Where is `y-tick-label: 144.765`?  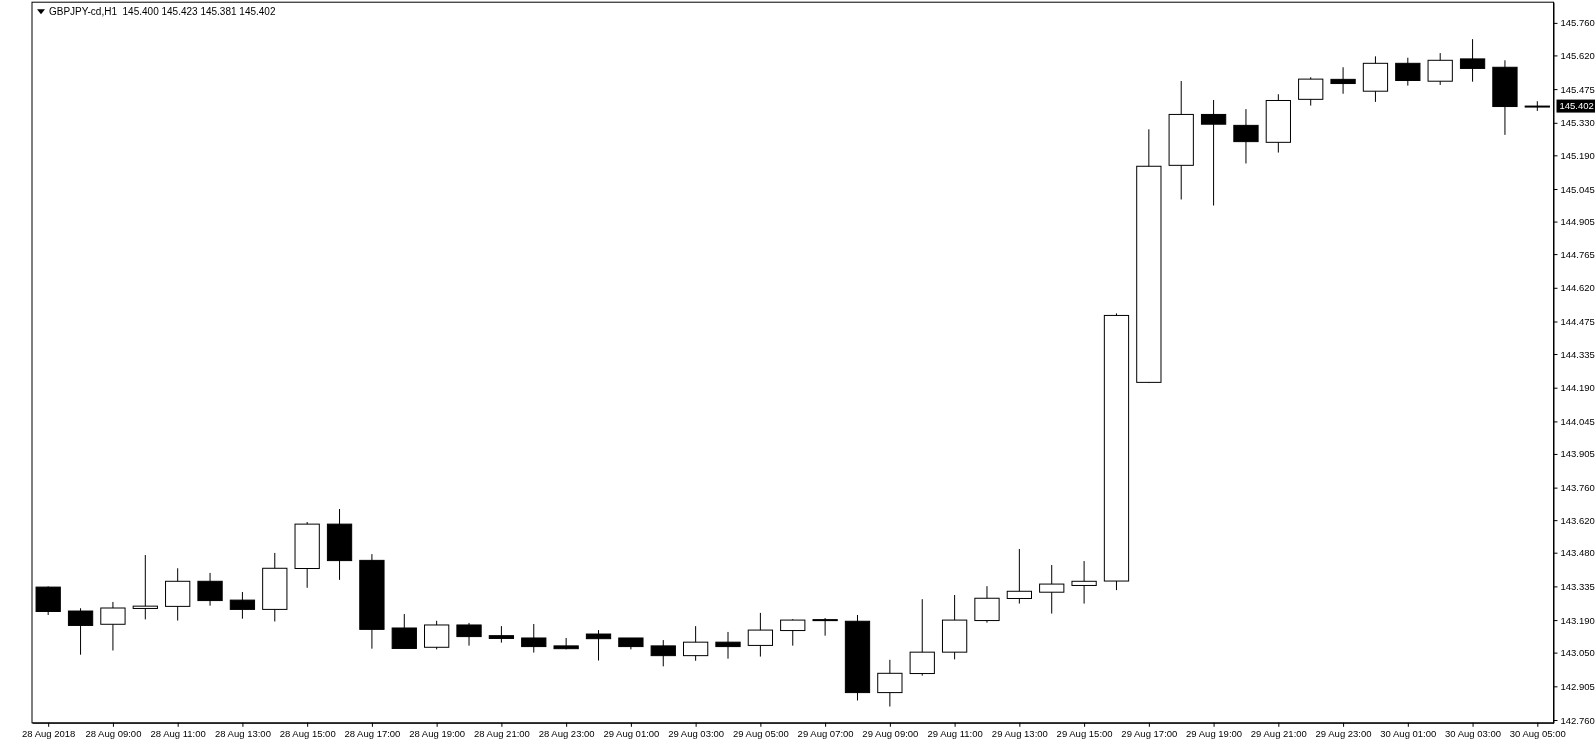
y-tick-label: 144.765 is located at coordinates (1577, 254).